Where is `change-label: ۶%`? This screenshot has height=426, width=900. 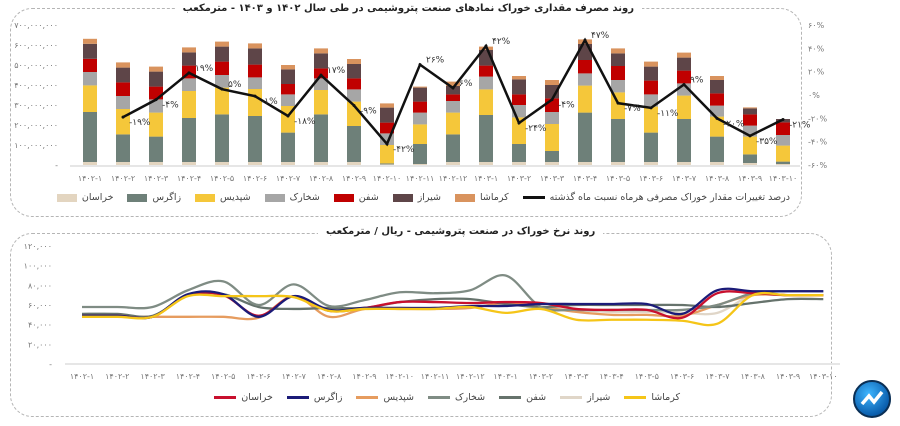
change-label: ۶% is located at coordinates (466, 84).